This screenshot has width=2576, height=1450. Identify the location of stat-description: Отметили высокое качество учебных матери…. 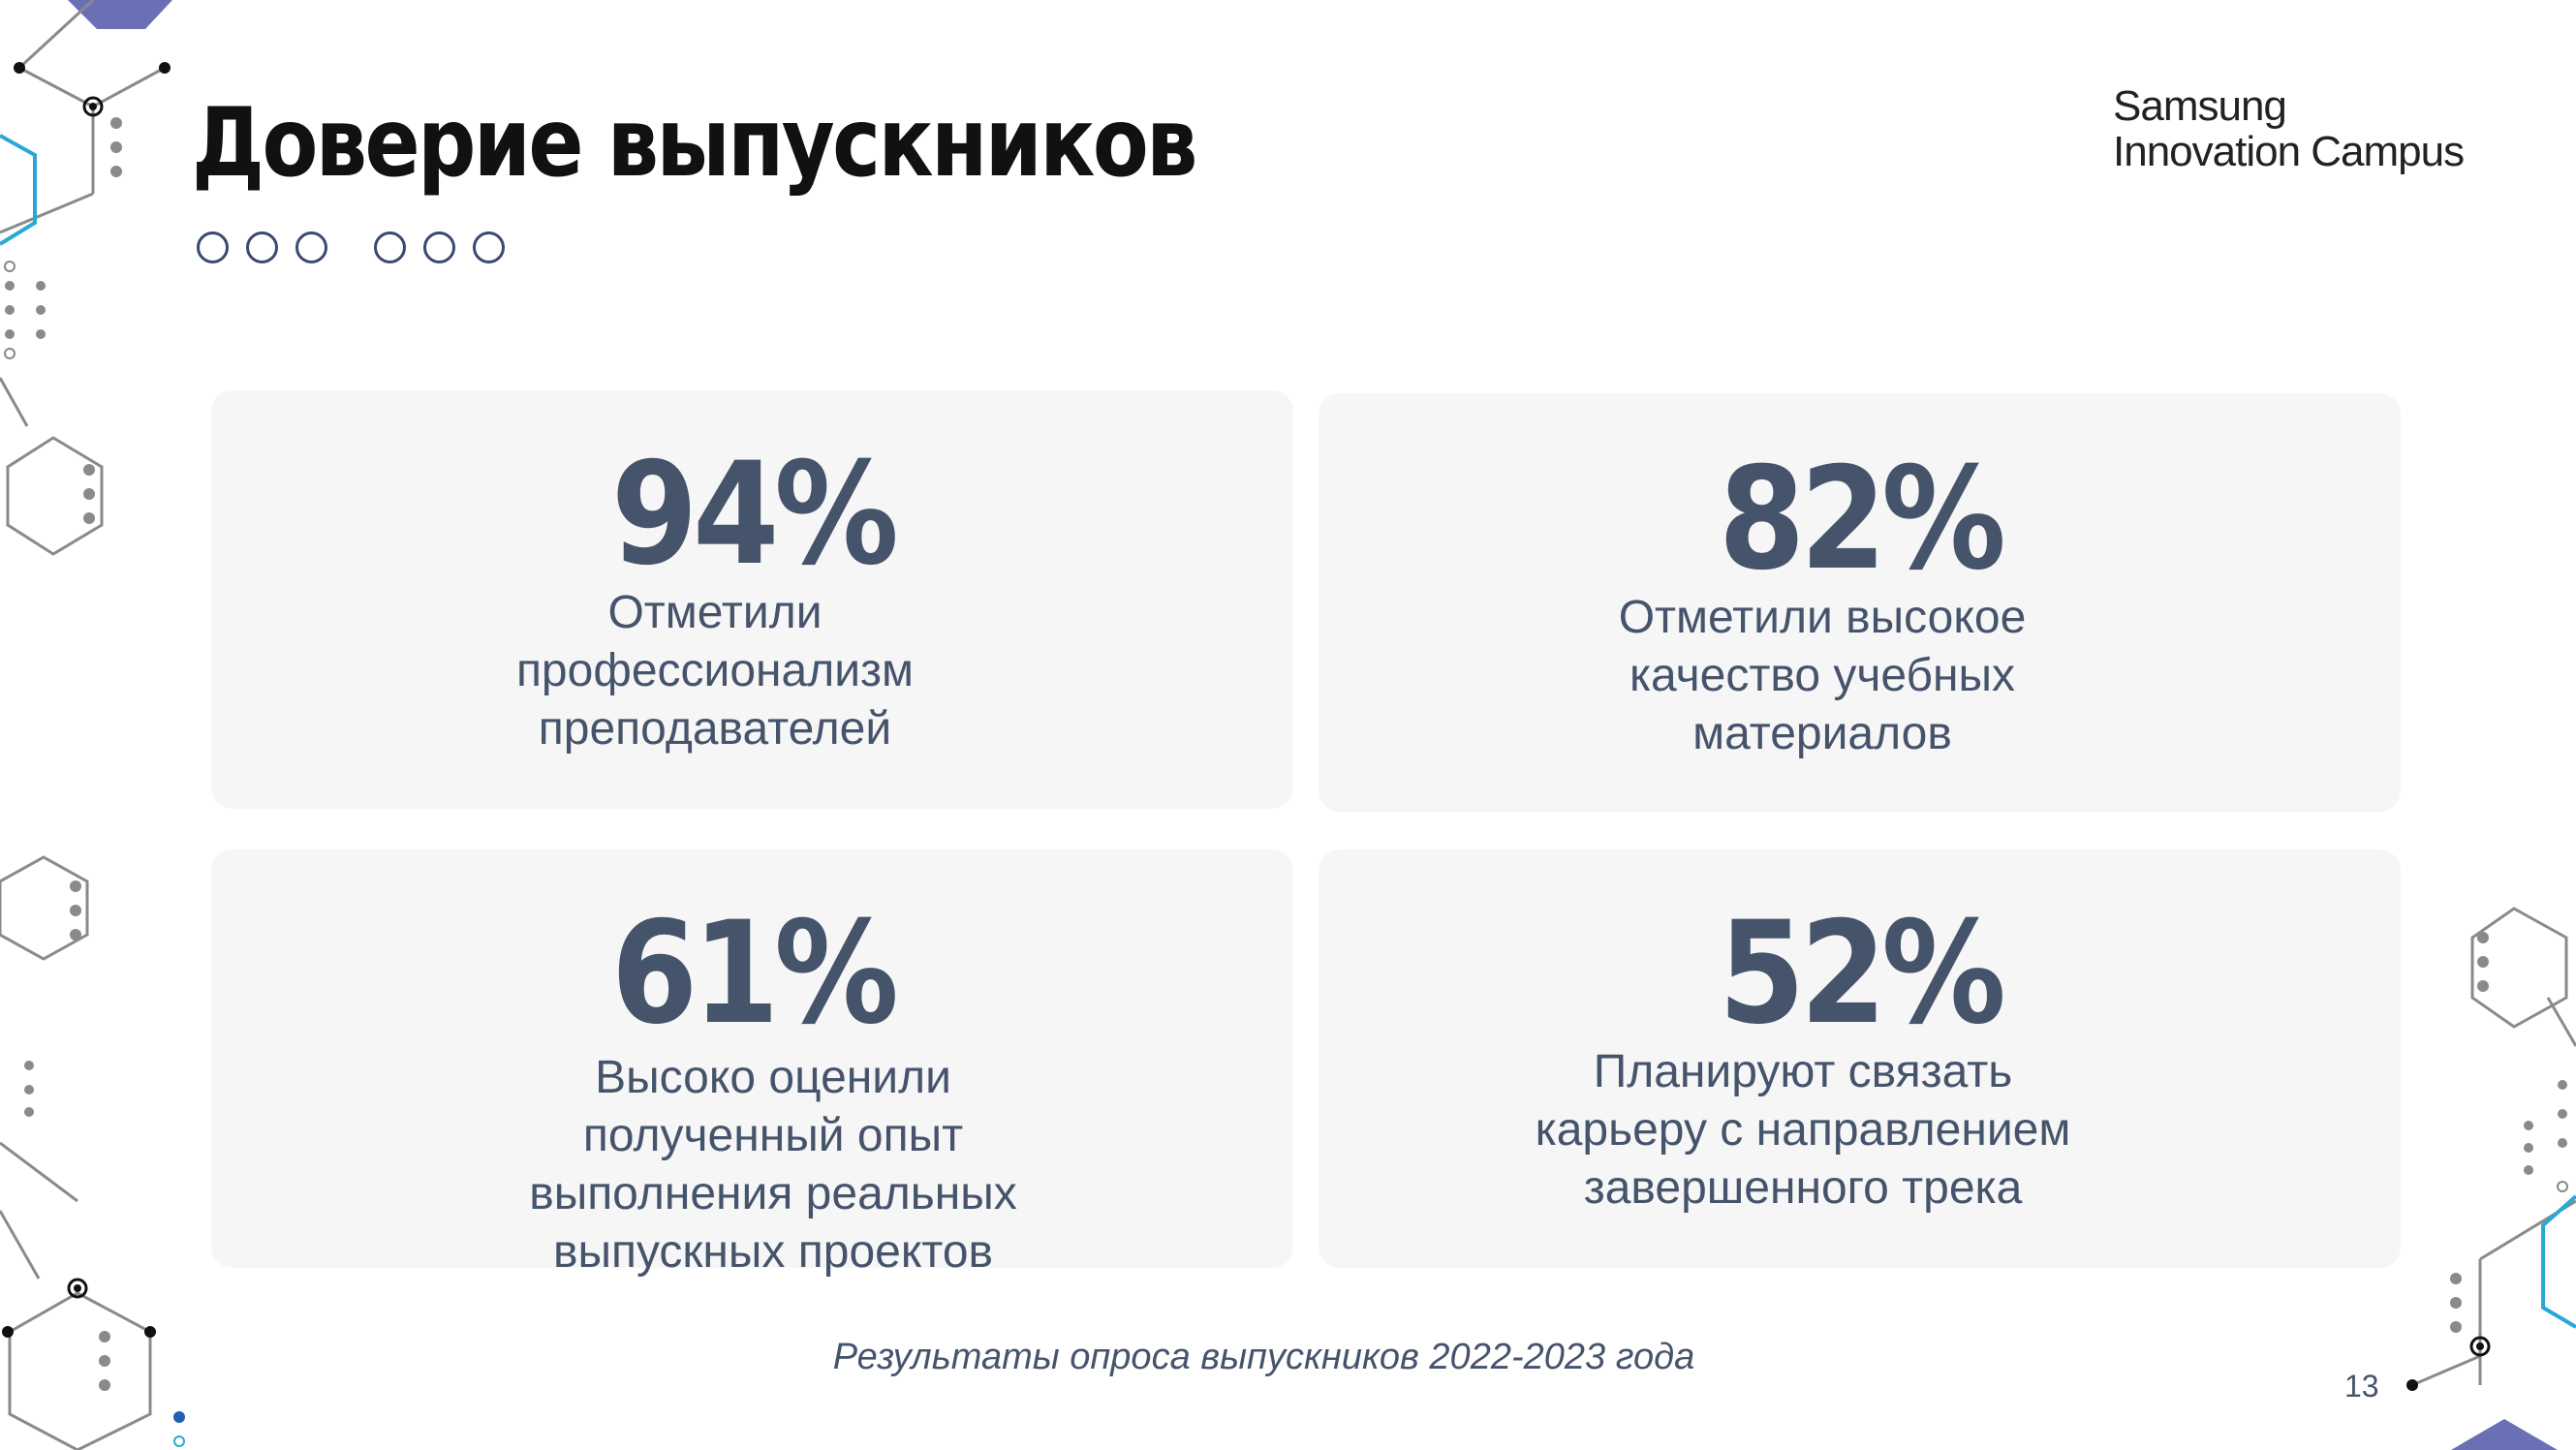
(1822, 675).